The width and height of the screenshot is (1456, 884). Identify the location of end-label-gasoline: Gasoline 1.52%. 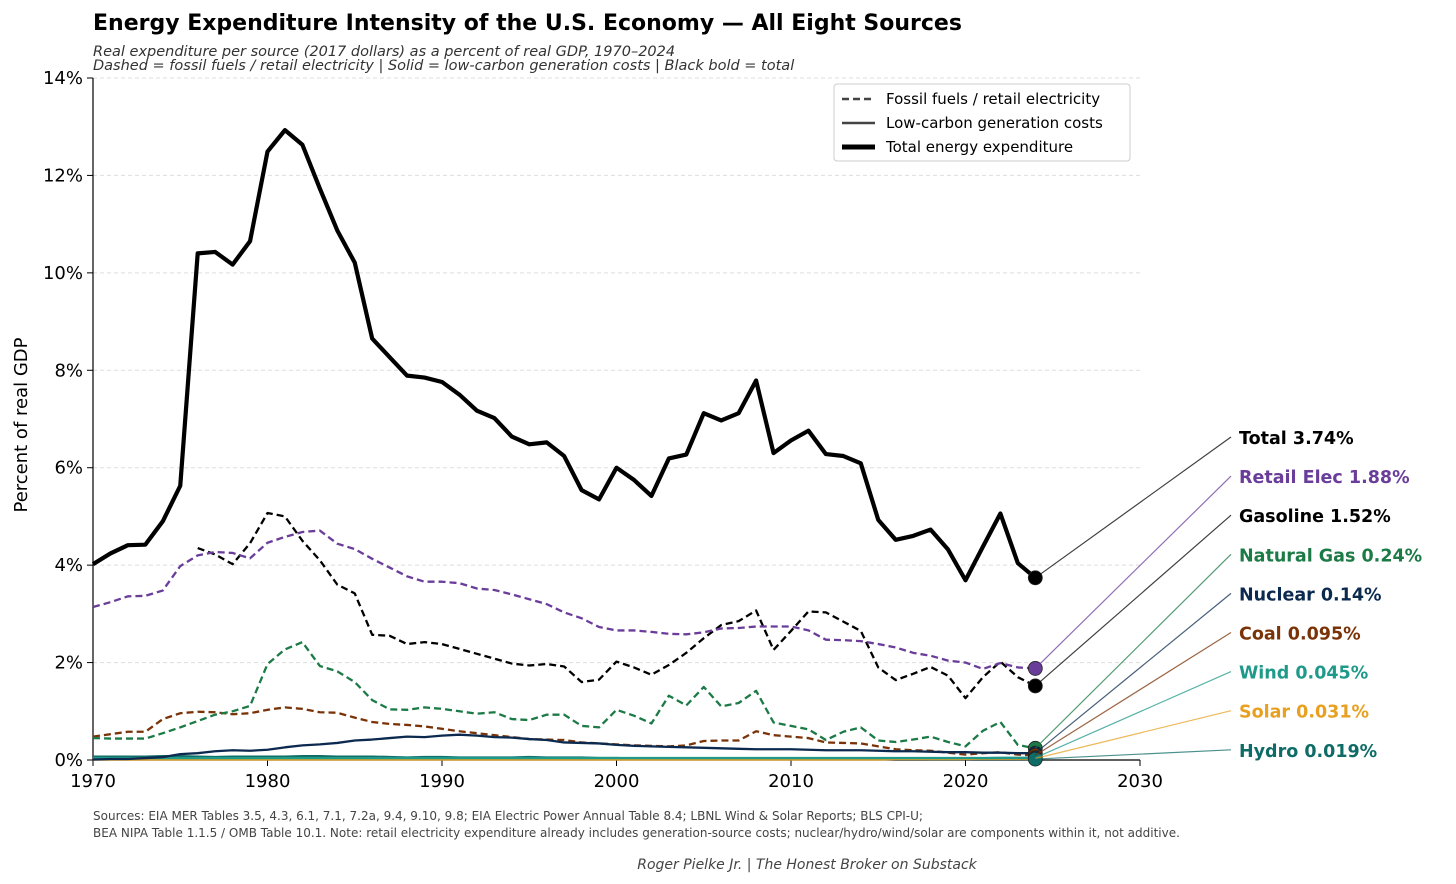
(1315, 517).